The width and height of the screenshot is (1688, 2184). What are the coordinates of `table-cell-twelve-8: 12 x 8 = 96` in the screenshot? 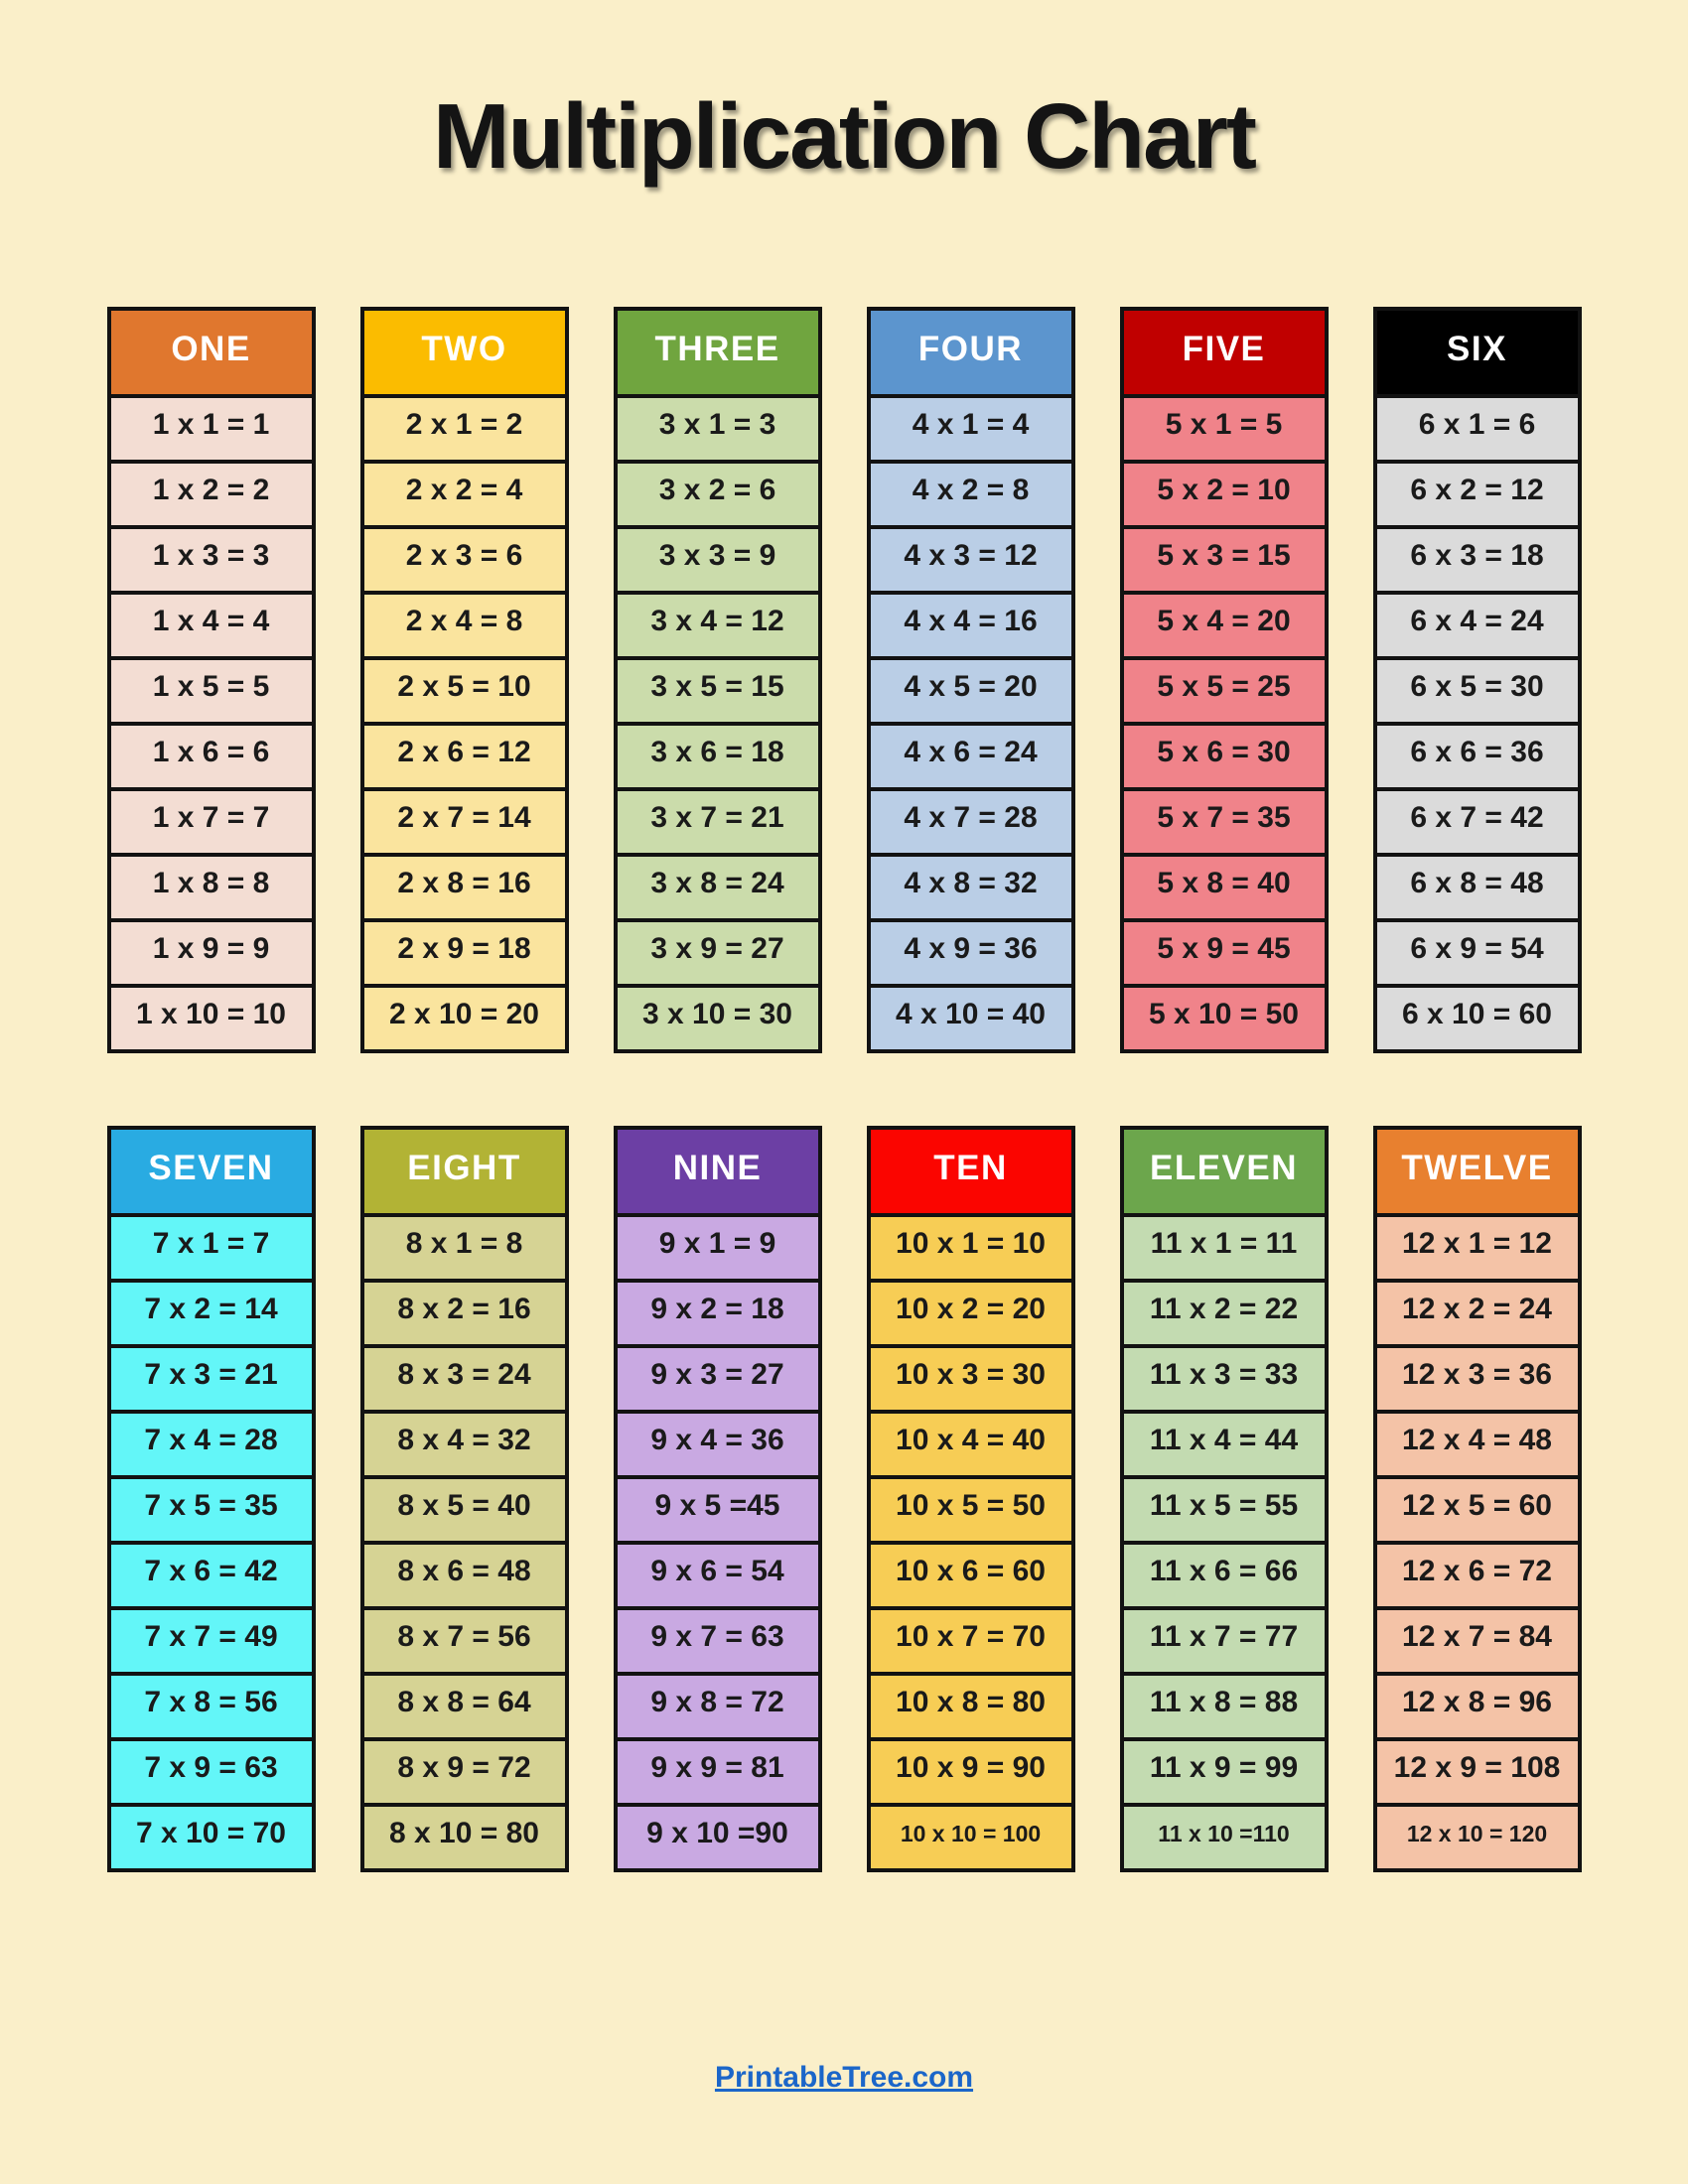 It's located at (1477, 1705).